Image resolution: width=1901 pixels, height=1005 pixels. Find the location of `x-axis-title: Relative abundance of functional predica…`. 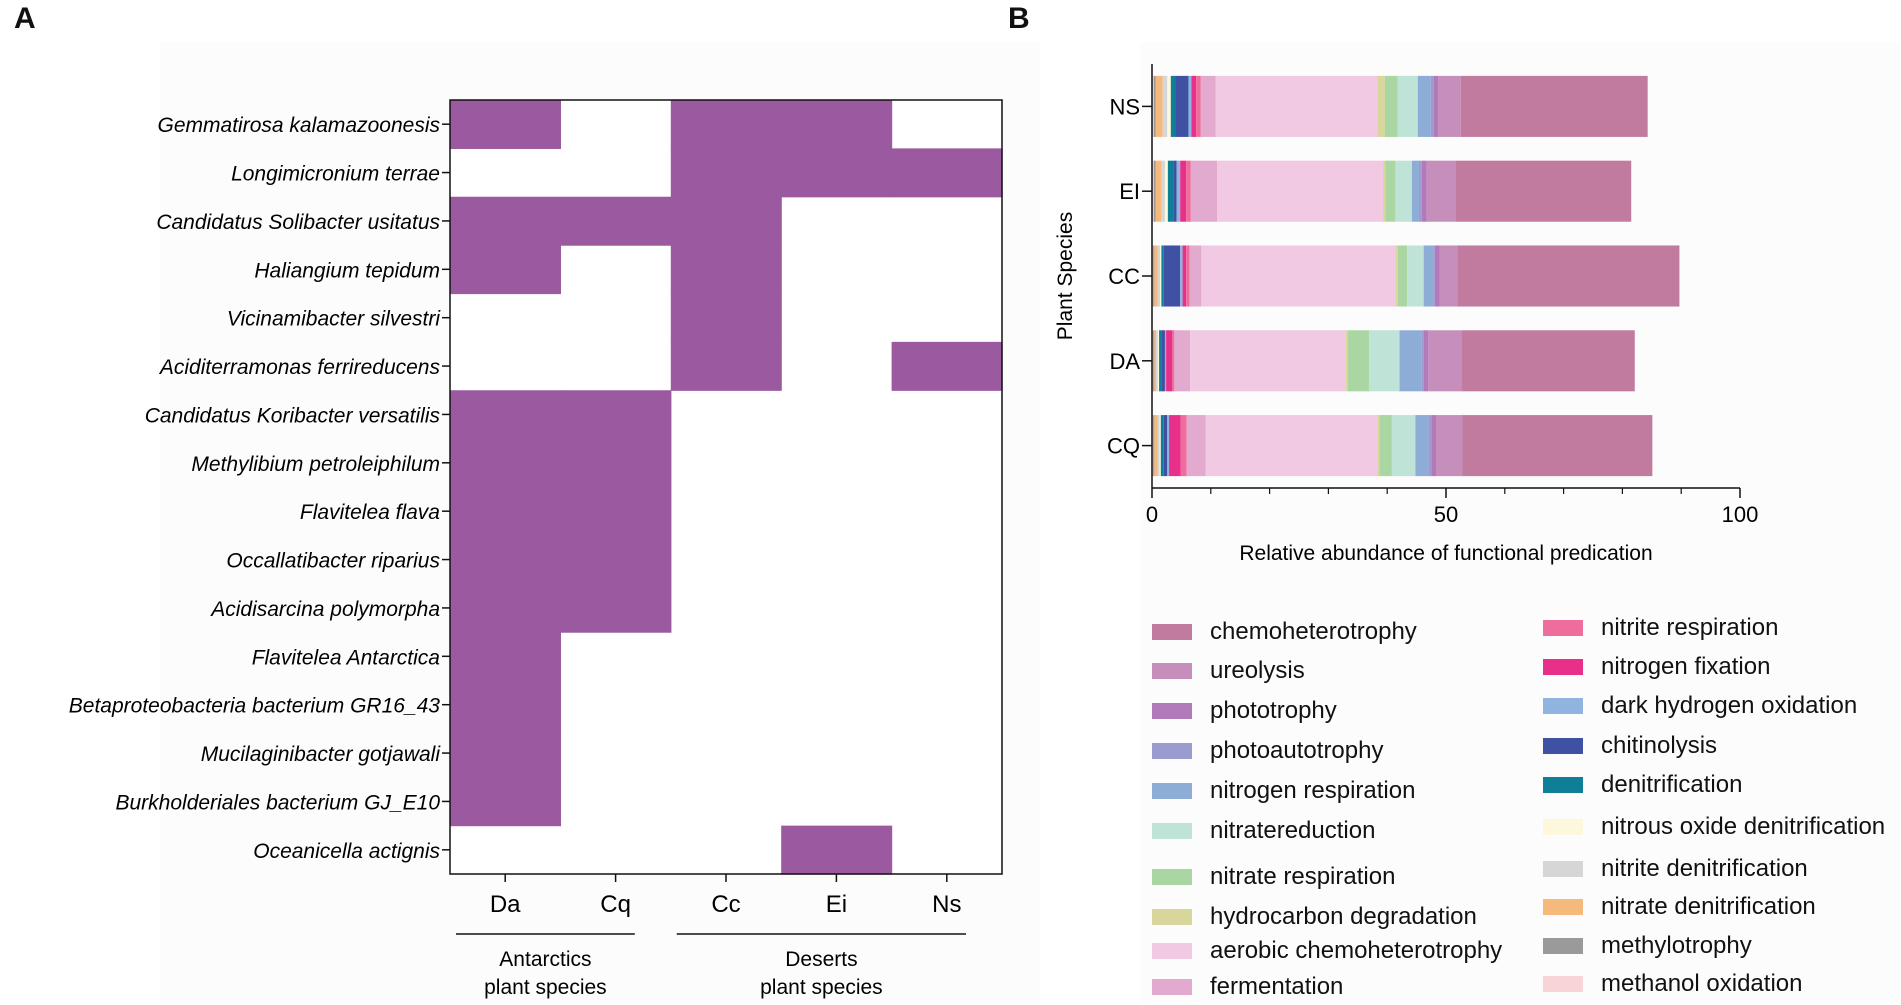

x-axis-title: Relative abundance of functional predica… is located at coordinates (1445, 553).